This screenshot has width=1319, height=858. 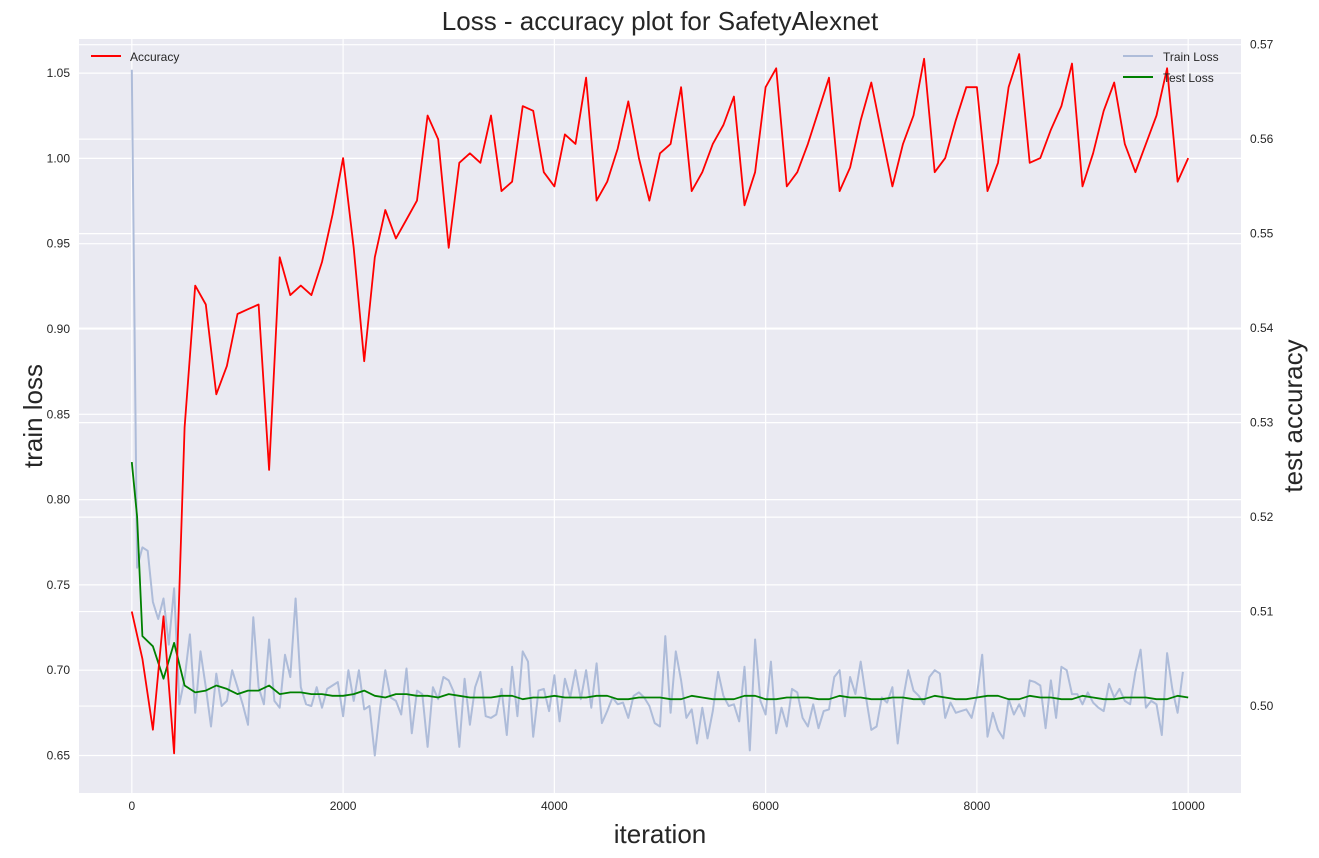 What do you see at coordinates (1171, 67) in the screenshot?
I see `legend-right: Train Loss Test Loss` at bounding box center [1171, 67].